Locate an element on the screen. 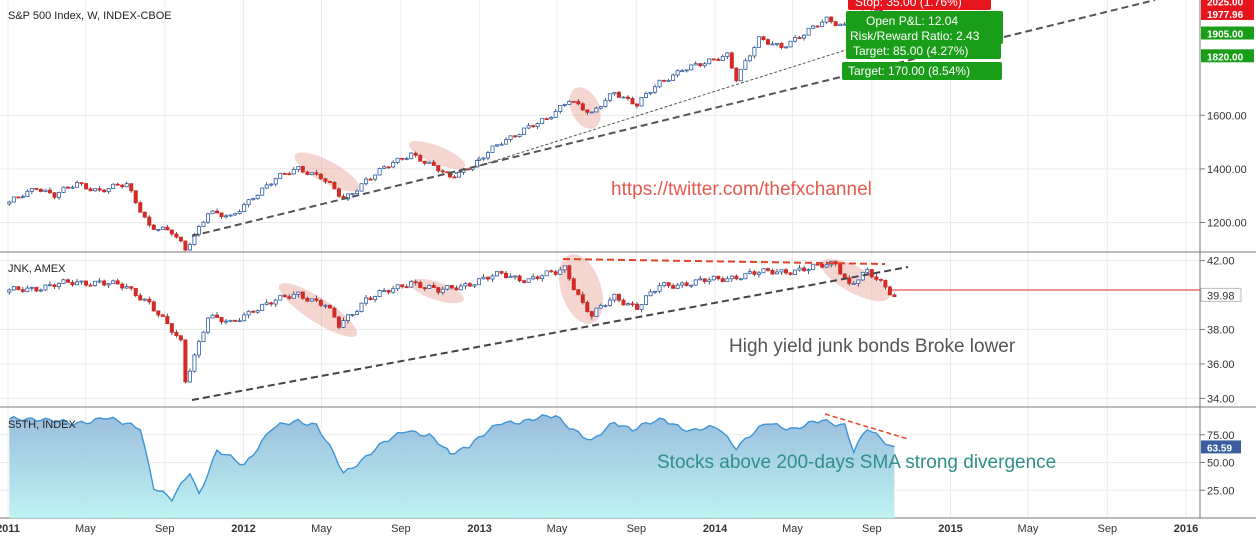 The image size is (1256, 539). last-value-tag is located at coordinates (1221, 294).